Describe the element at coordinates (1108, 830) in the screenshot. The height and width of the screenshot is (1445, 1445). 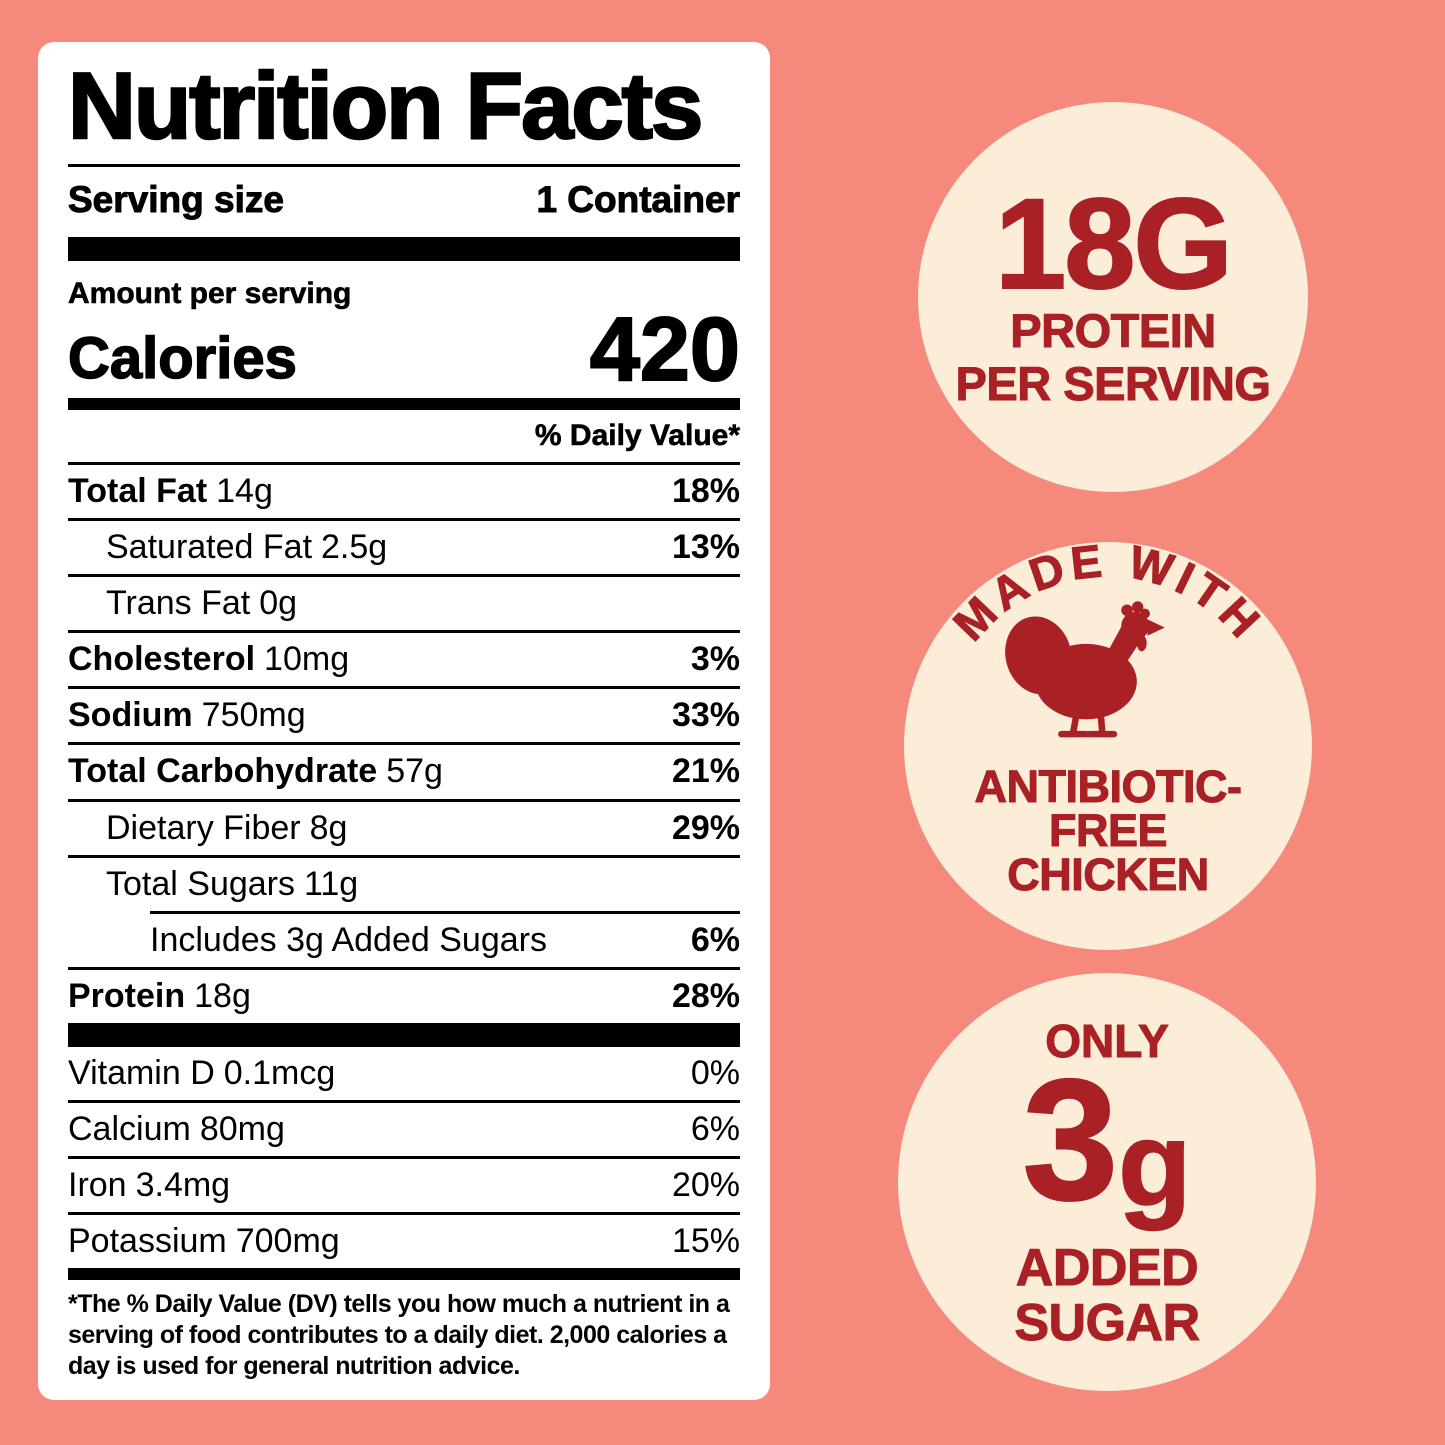
I see `chicken-label-line-2: FREE` at that location.